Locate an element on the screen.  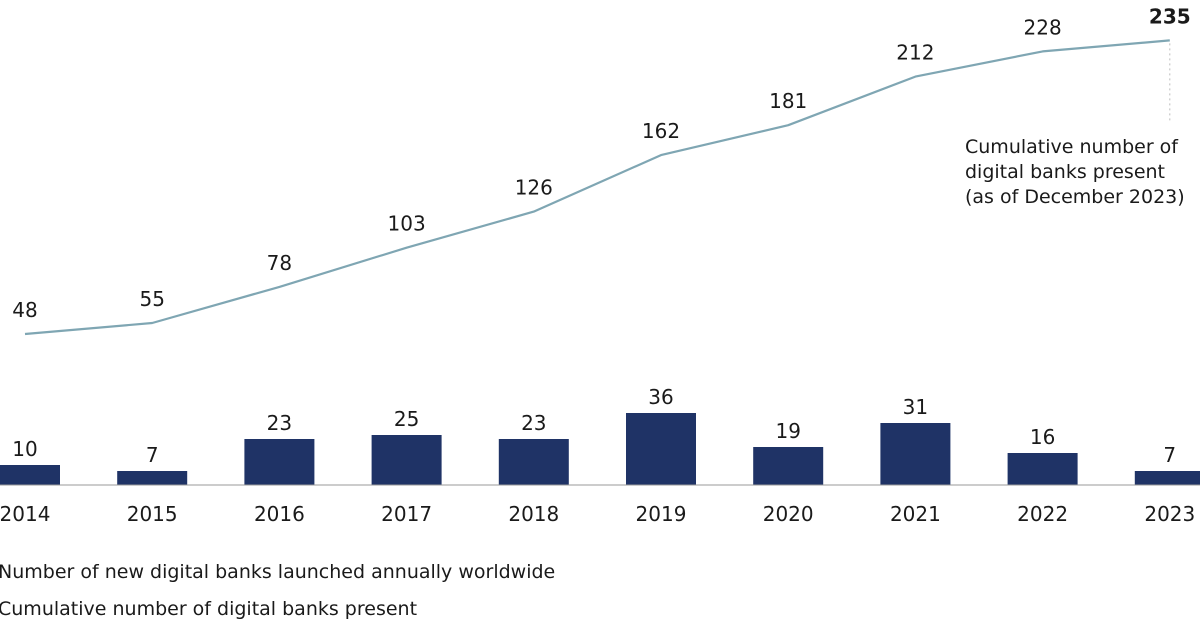
x-tick-2020: 2020 is located at coordinates (788, 514).